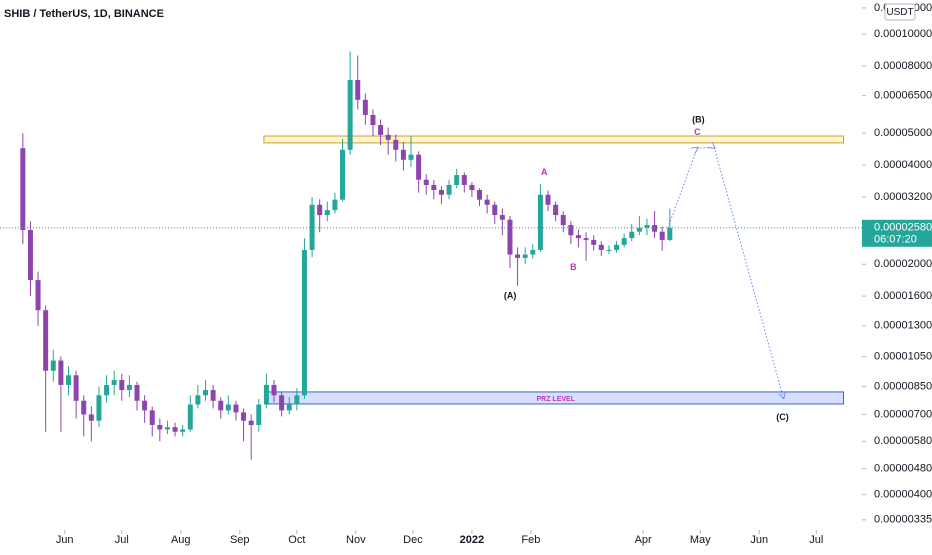 The image size is (932, 555). What do you see at coordinates (782, 417) in the screenshot?
I see `wave-label: (C)` at bounding box center [782, 417].